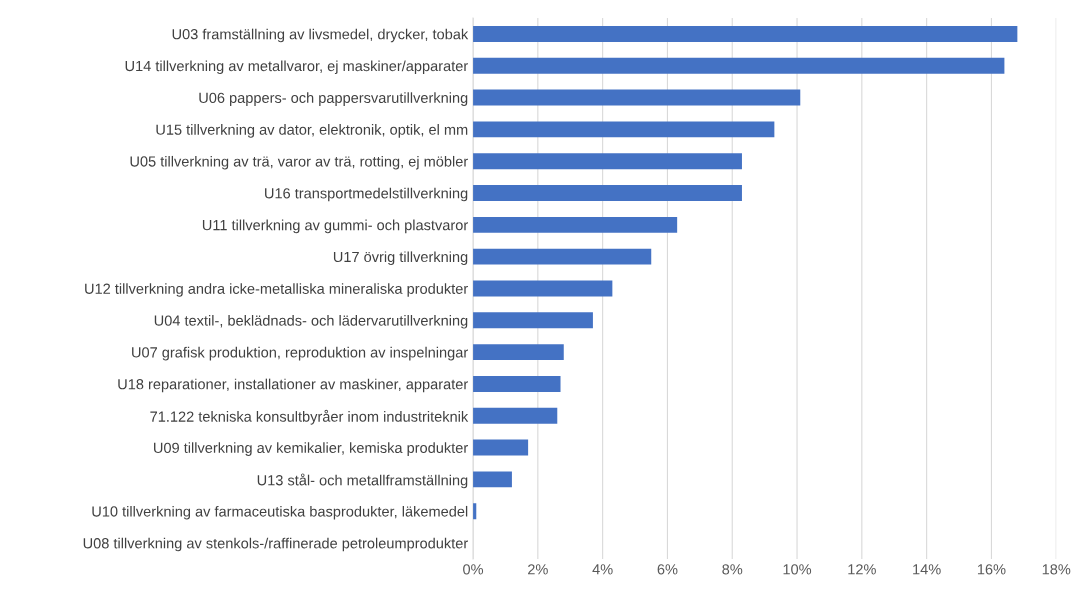 This screenshot has height=601, width=1080. I want to click on y-tick-label: U03 framställning av livsmedel, drycker, tobak, so click(320, 35).